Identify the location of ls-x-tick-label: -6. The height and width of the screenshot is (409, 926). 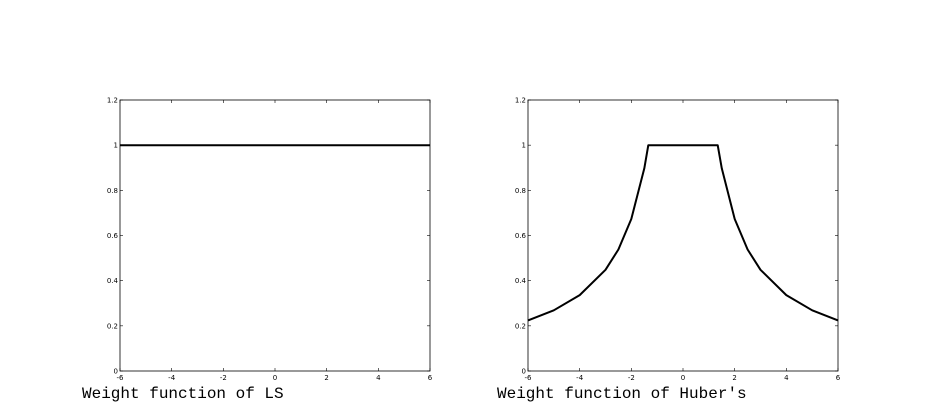
(121, 378).